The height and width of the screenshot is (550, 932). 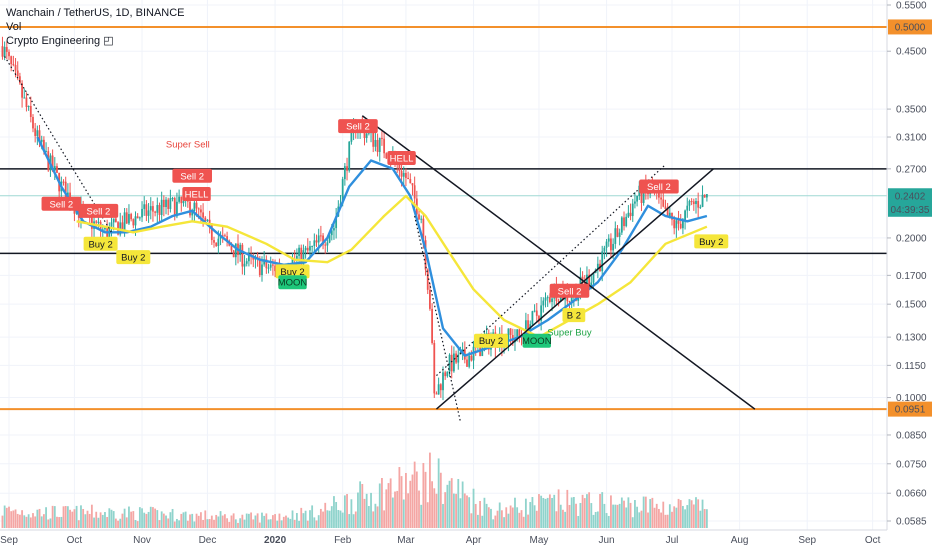 I want to click on price-label-box, so click(x=910, y=209).